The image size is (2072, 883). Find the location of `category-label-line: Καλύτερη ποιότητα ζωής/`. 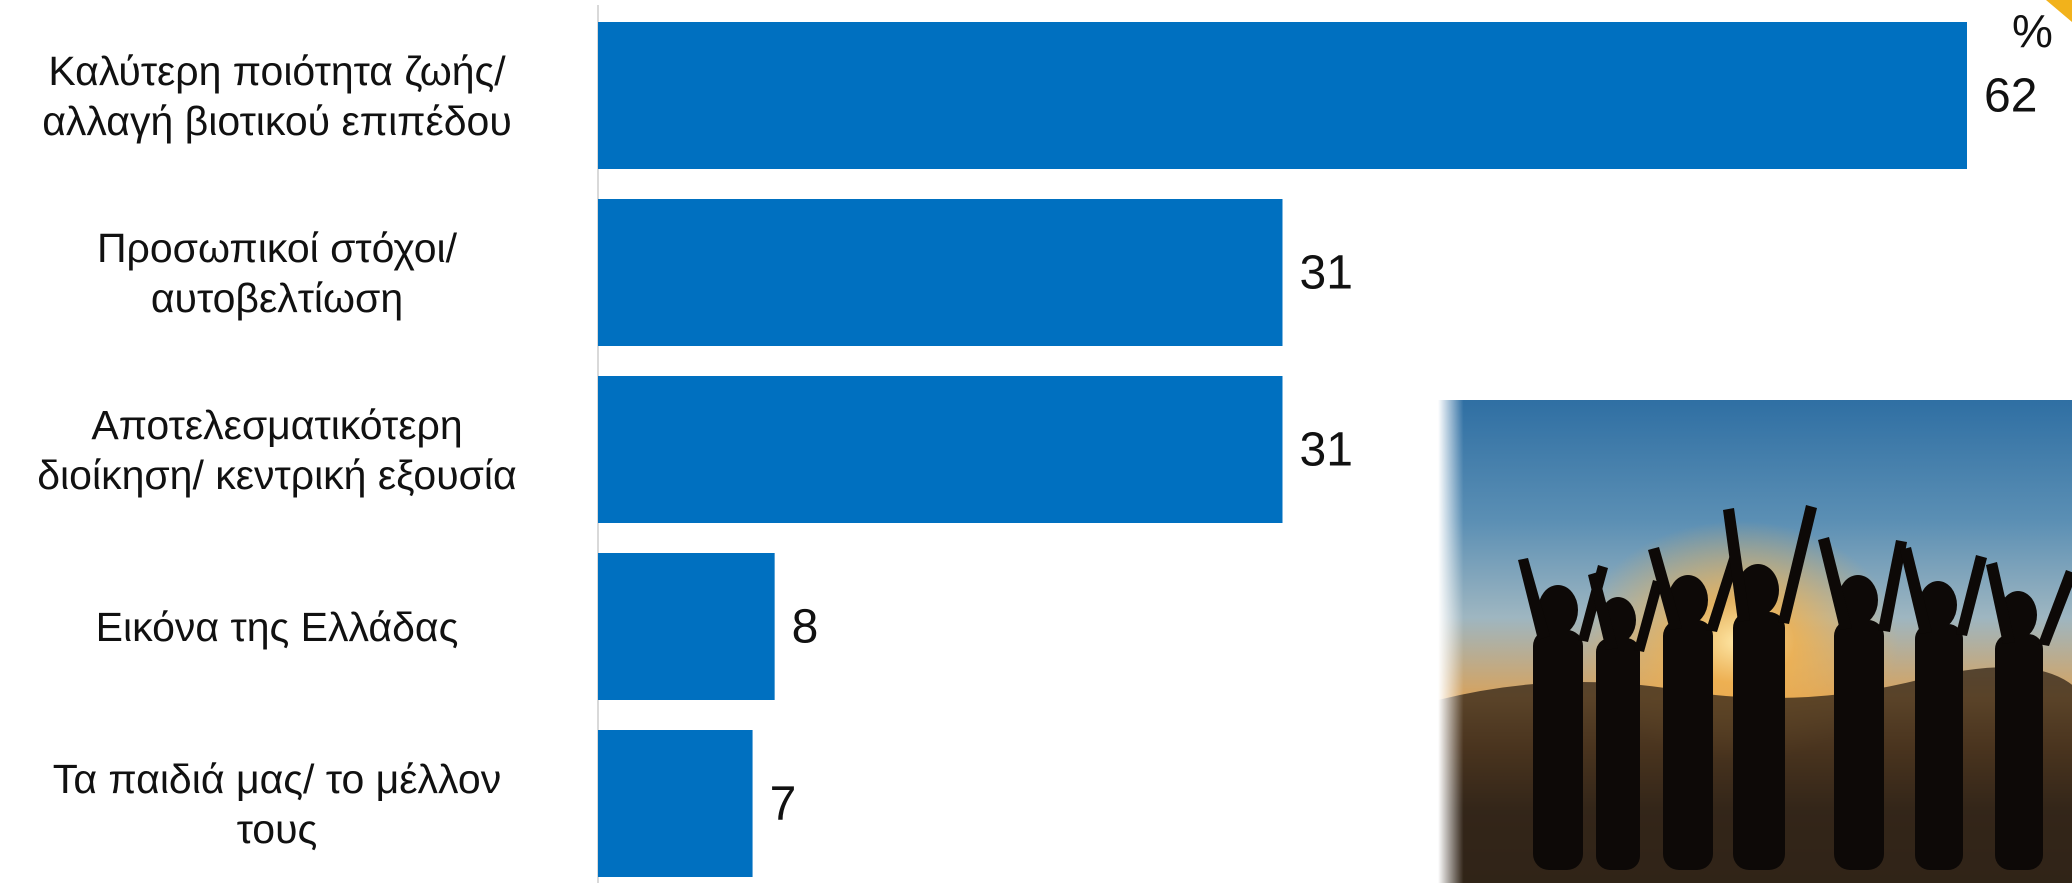

category-label-line: Καλύτερη ποιότητα ζωής/ is located at coordinates (277, 70).